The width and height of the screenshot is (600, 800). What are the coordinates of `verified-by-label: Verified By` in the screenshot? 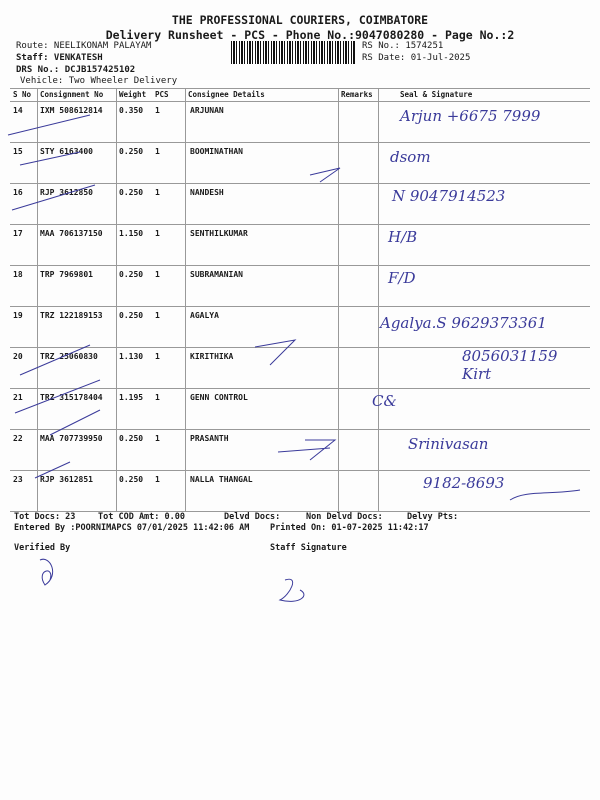 It's located at (42, 548).